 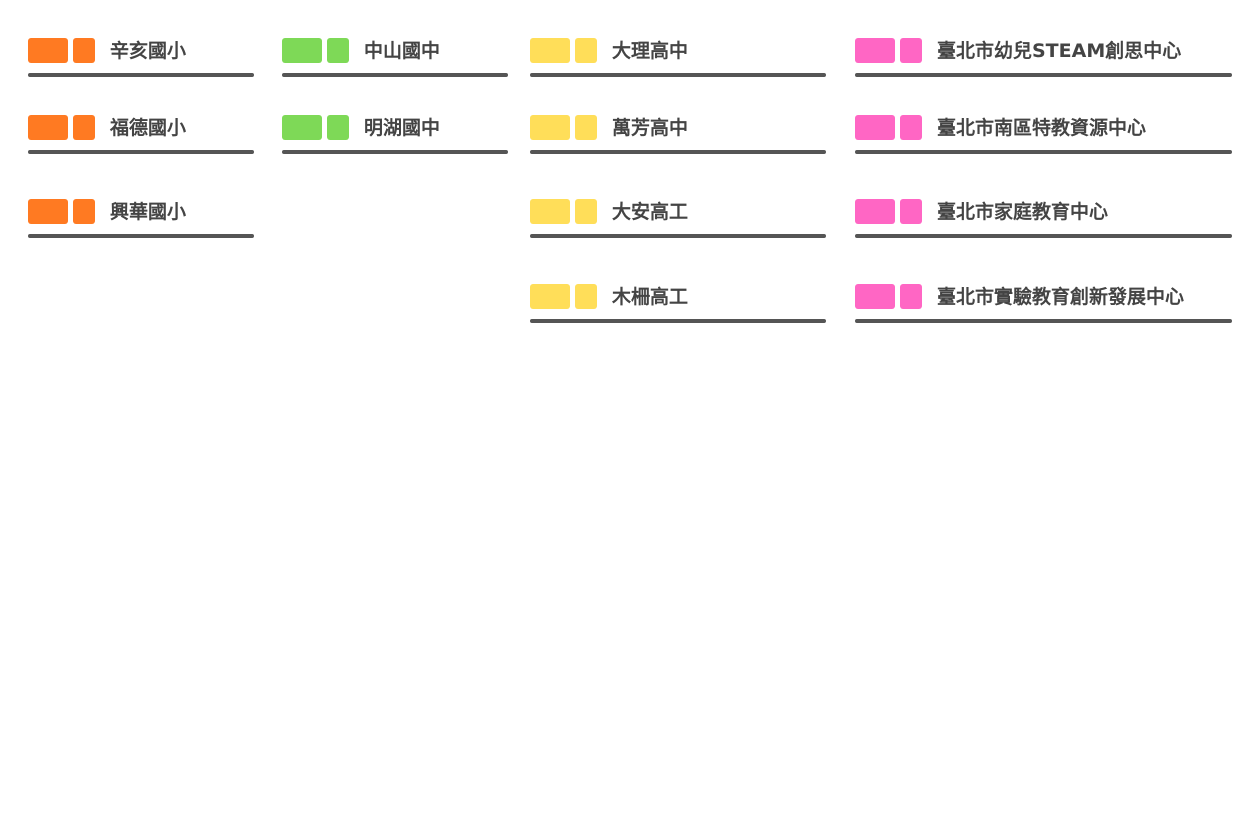 I want to click on item-label: 福德國小, so click(x=148, y=128).